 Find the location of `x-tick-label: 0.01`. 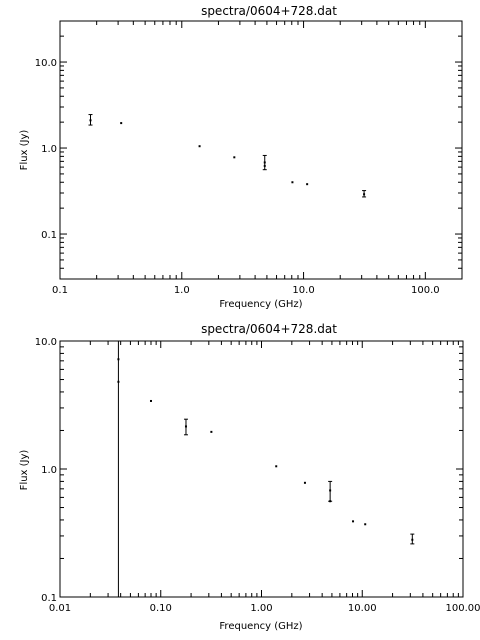

x-tick-label: 0.01 is located at coordinates (60, 608).